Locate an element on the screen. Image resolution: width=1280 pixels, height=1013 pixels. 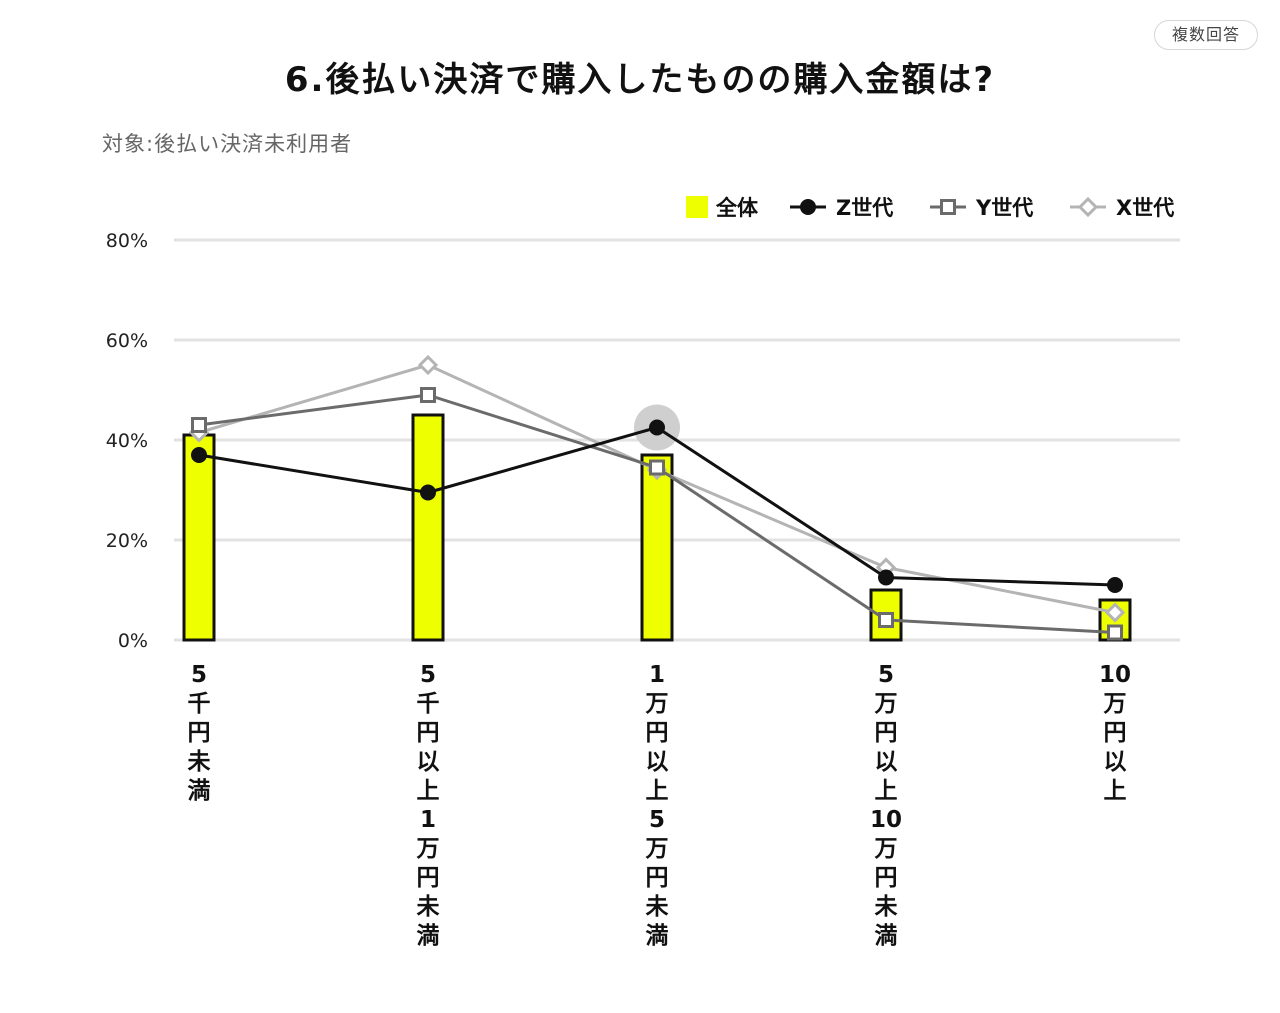
legend-label: X世代 is located at coordinates (1145, 208).